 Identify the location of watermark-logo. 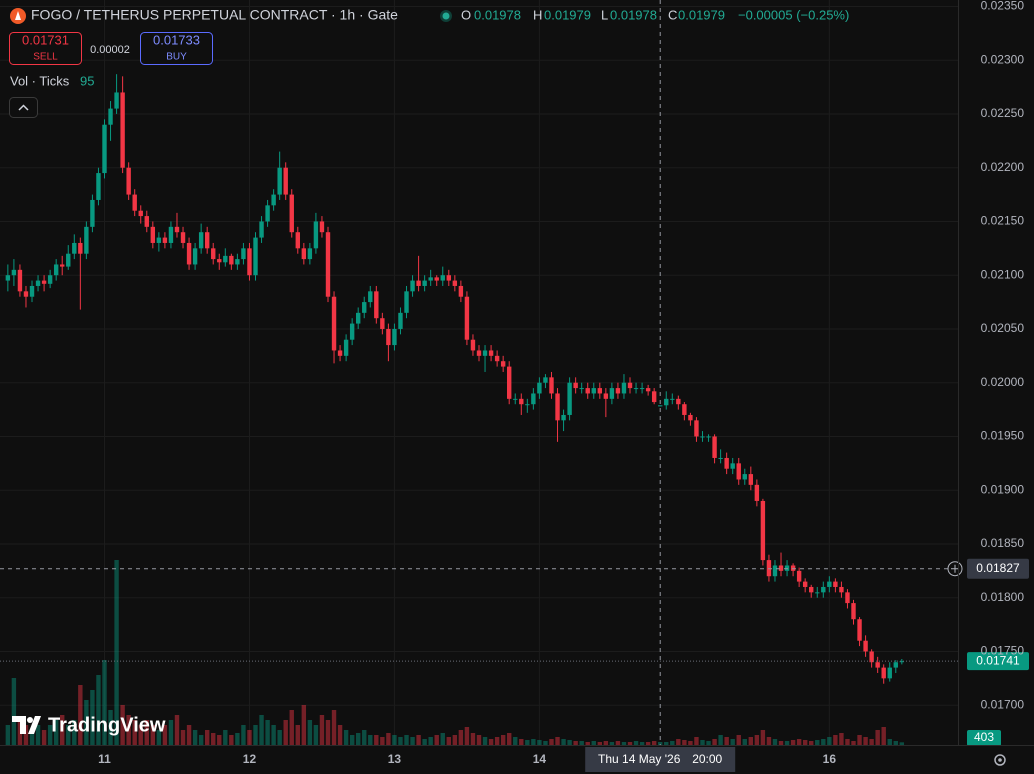
(26, 725).